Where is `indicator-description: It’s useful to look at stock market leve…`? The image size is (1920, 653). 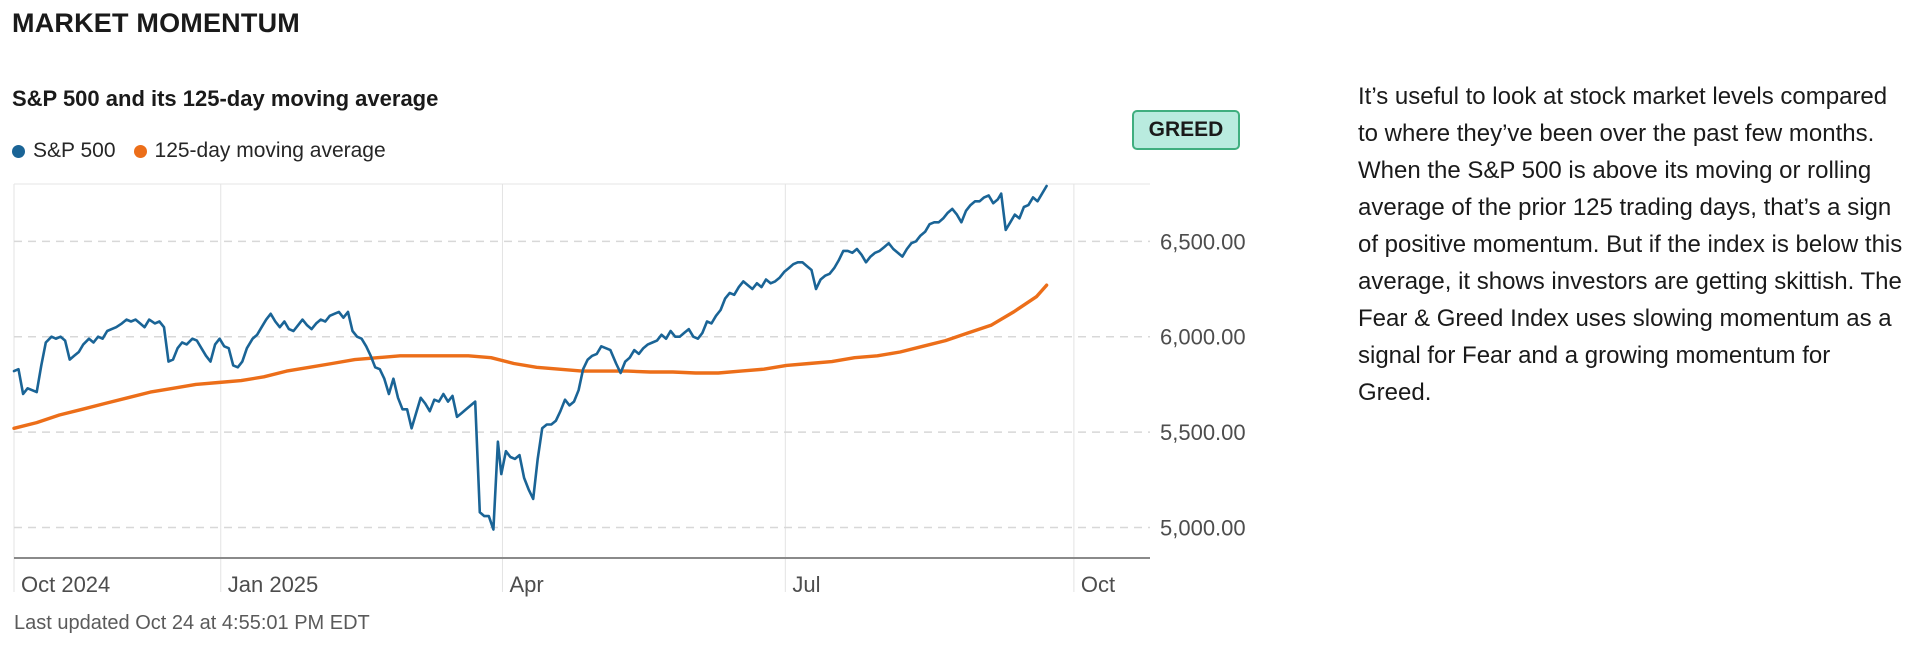 indicator-description: It’s useful to look at stock market leve… is located at coordinates (1630, 244).